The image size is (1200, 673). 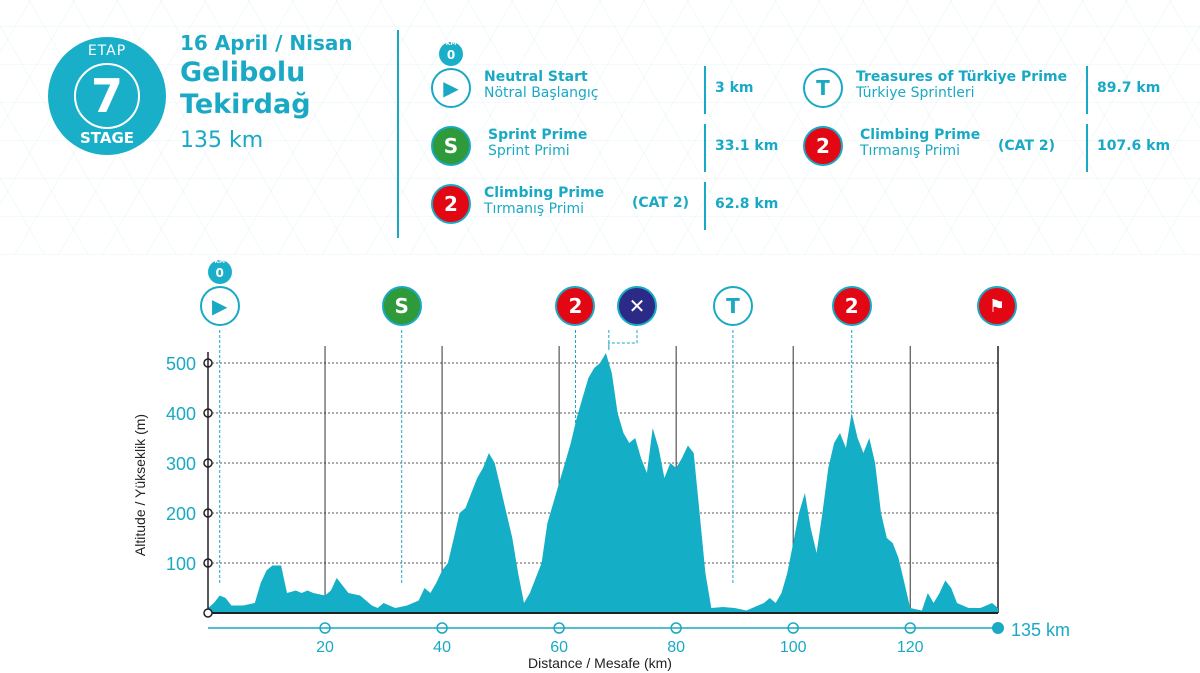 I want to click on badge-number: 7, so click(x=107, y=96).